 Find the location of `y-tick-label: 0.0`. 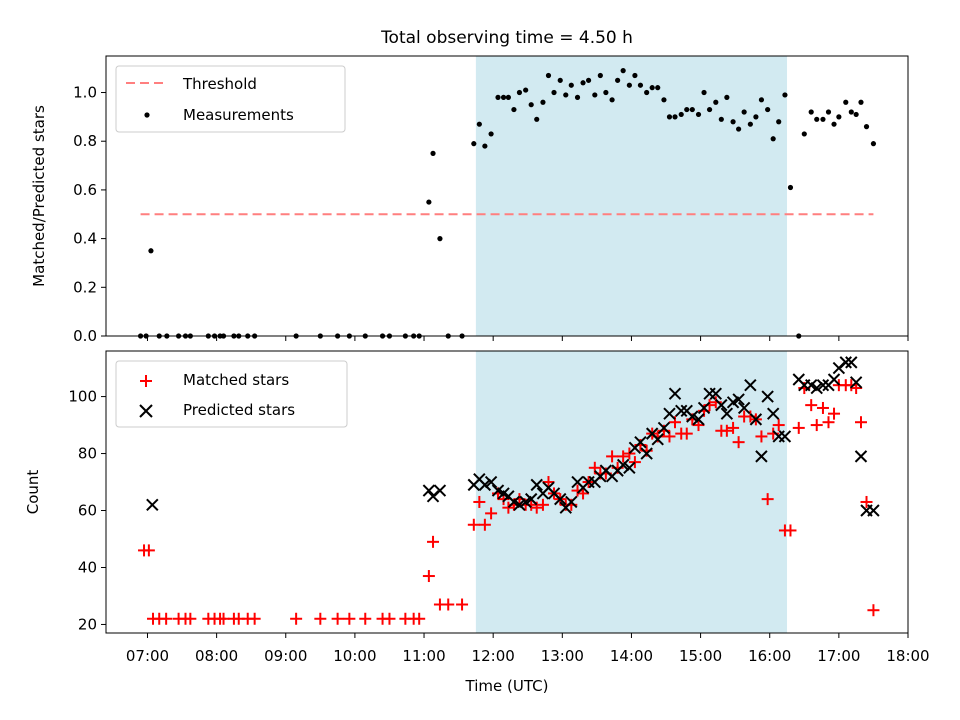

y-tick-label: 0.0 is located at coordinates (85, 336).